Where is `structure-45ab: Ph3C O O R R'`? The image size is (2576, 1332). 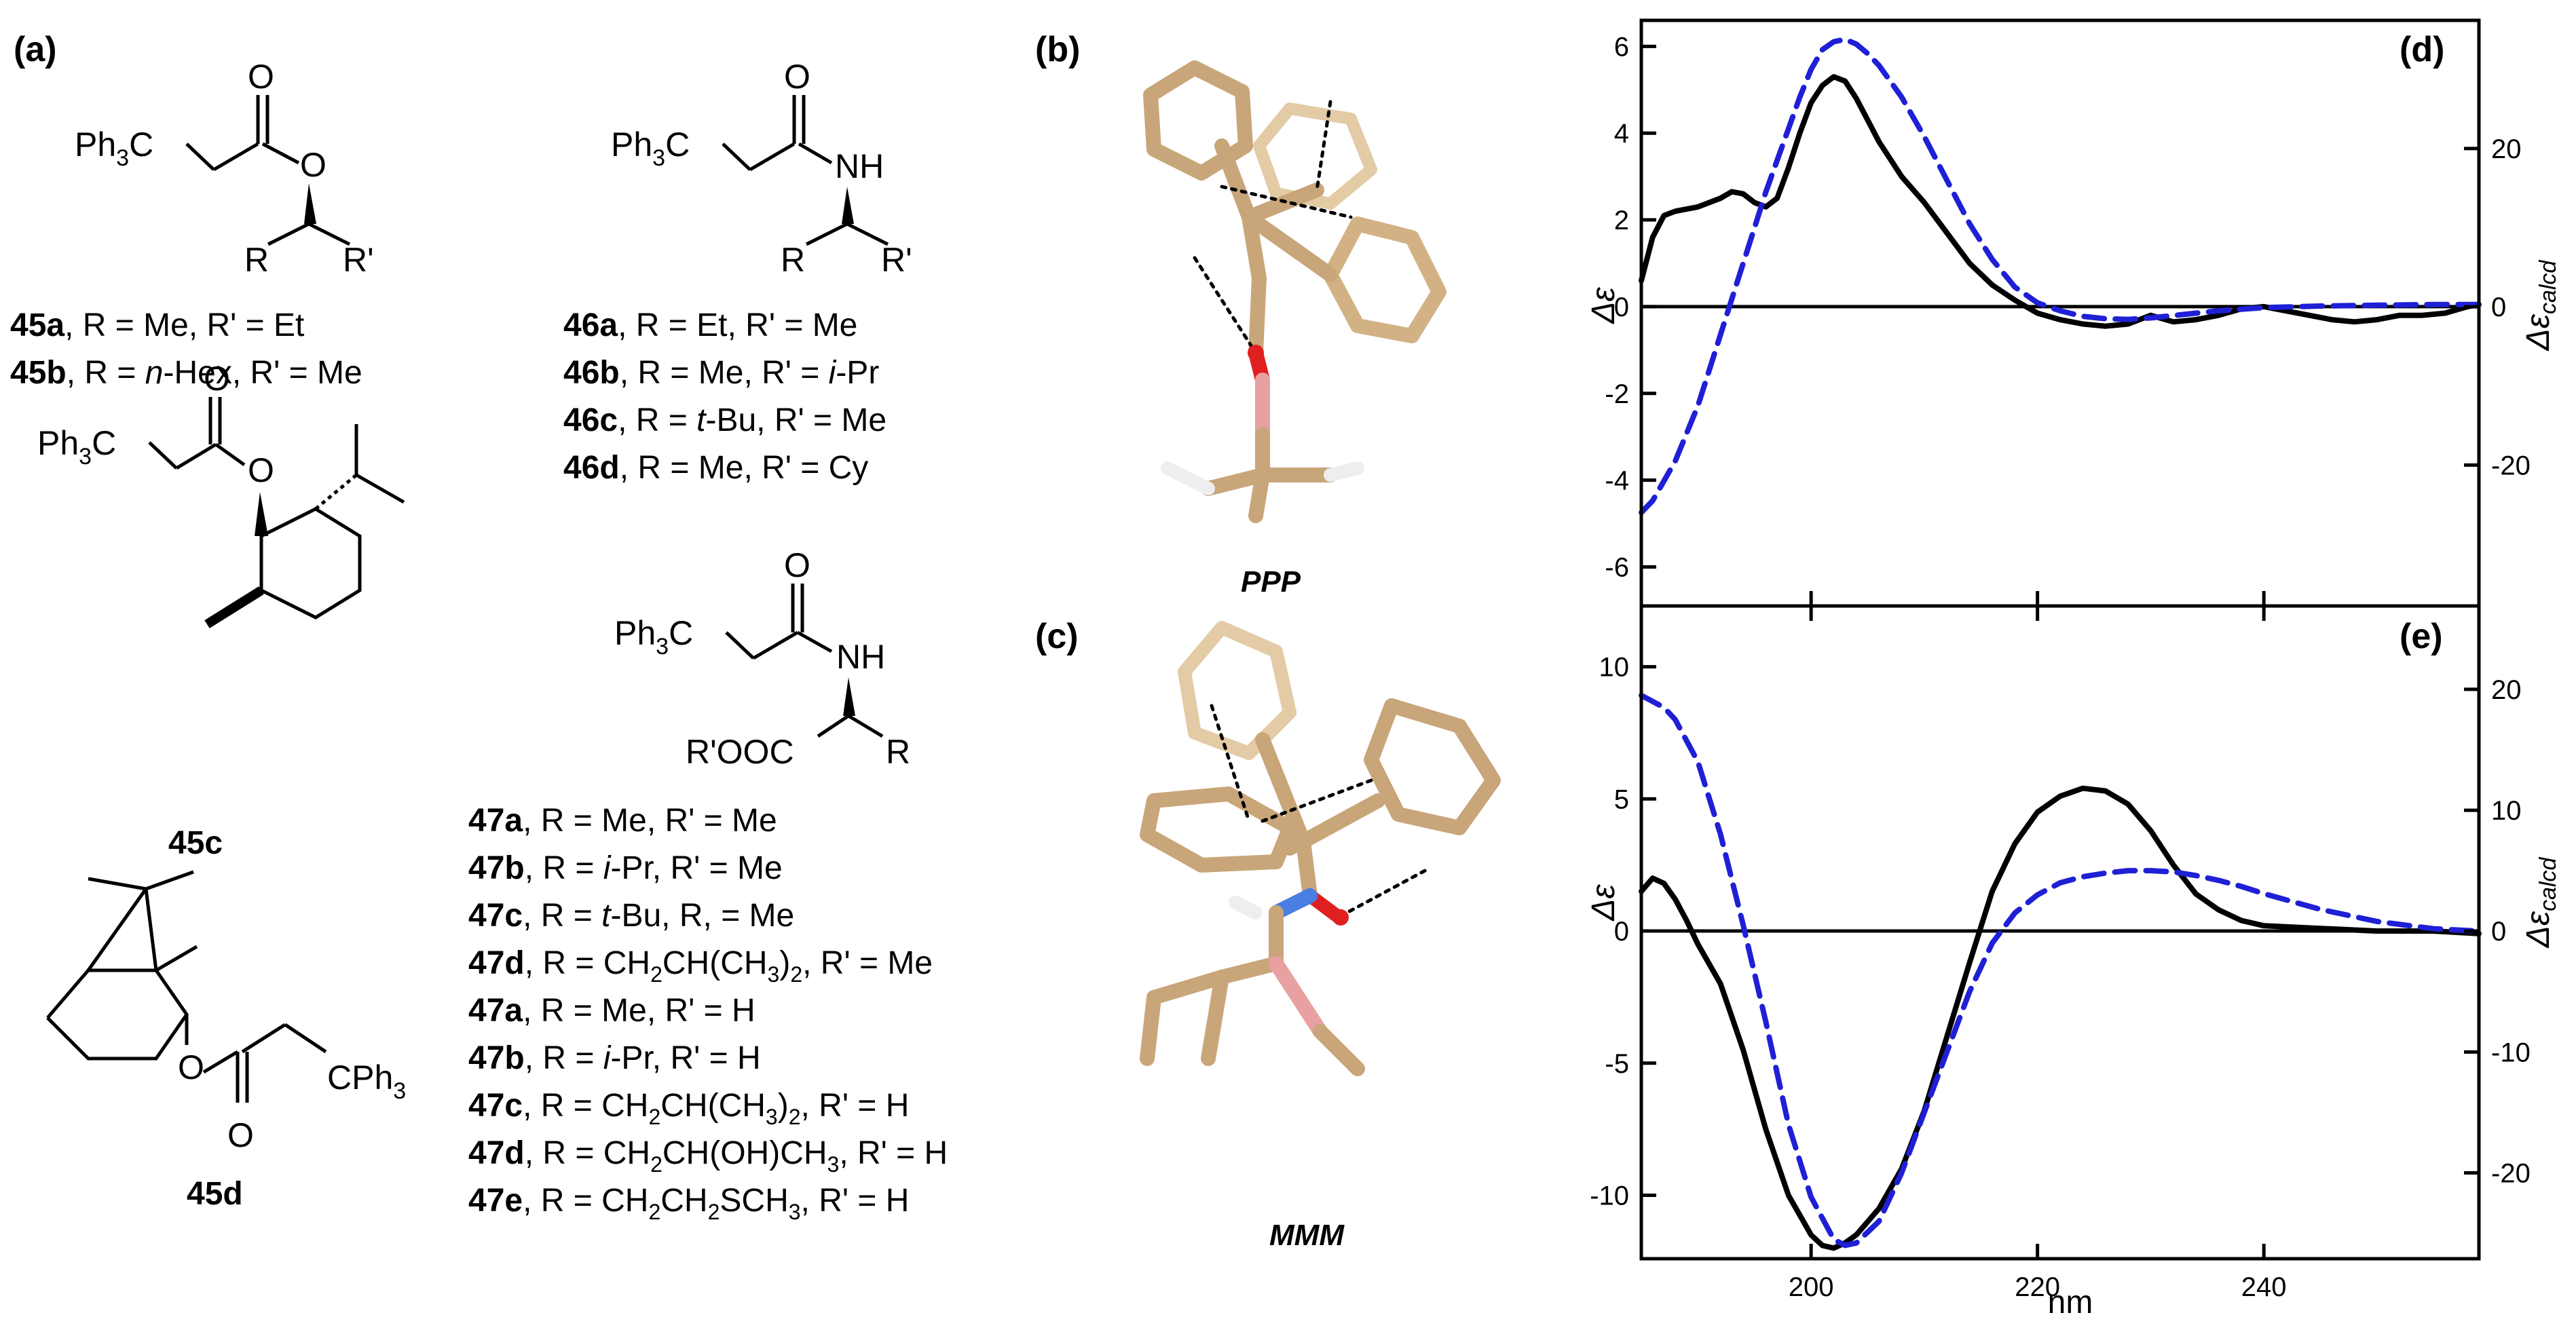 structure-45ab: Ph3C O O R R' is located at coordinates (225, 168).